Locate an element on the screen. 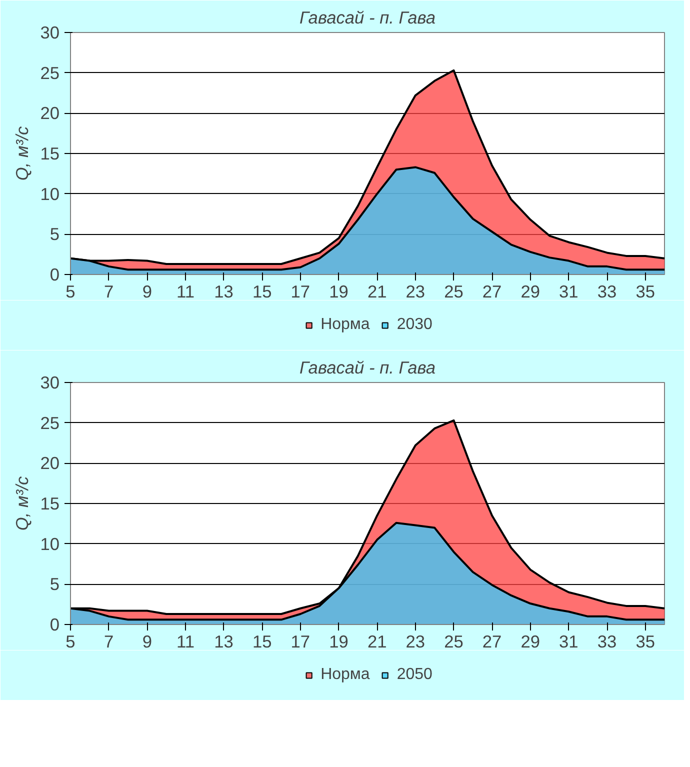  legend-label: 2050 is located at coordinates (414, 675).